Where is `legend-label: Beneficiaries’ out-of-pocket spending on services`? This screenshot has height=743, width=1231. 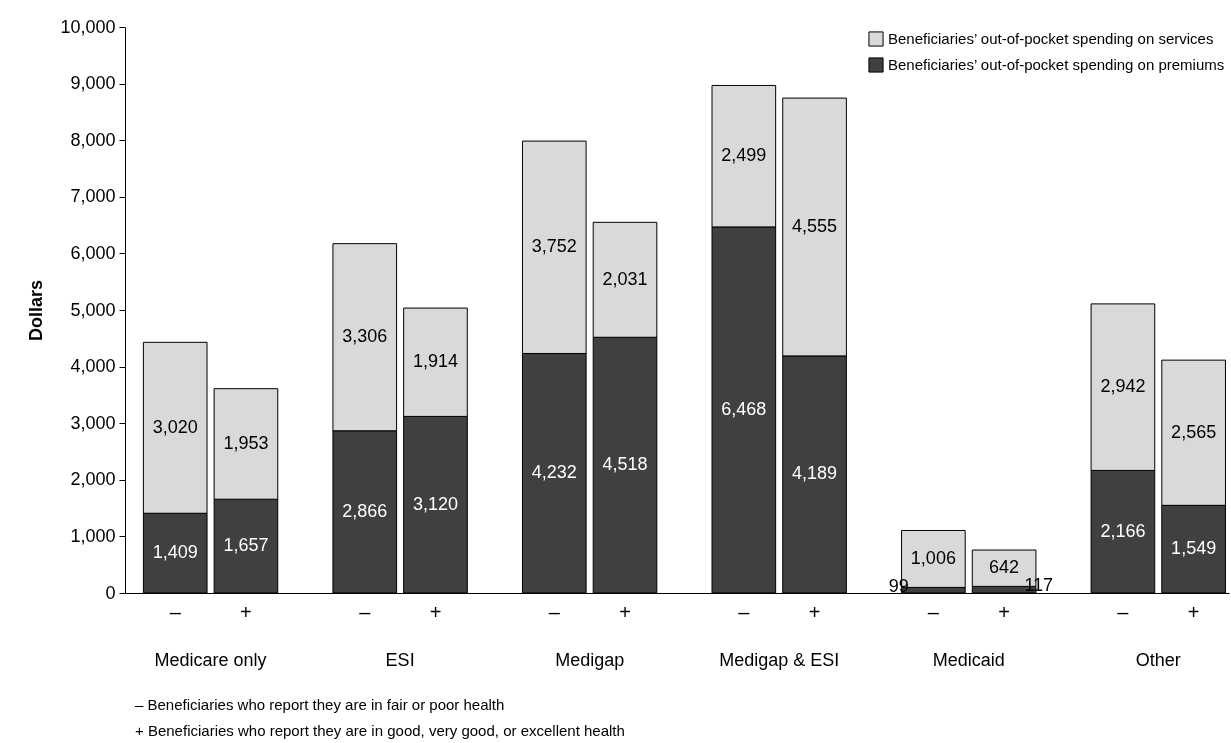 legend-label: Beneficiaries’ out-of-pocket spending on services is located at coordinates (1051, 38).